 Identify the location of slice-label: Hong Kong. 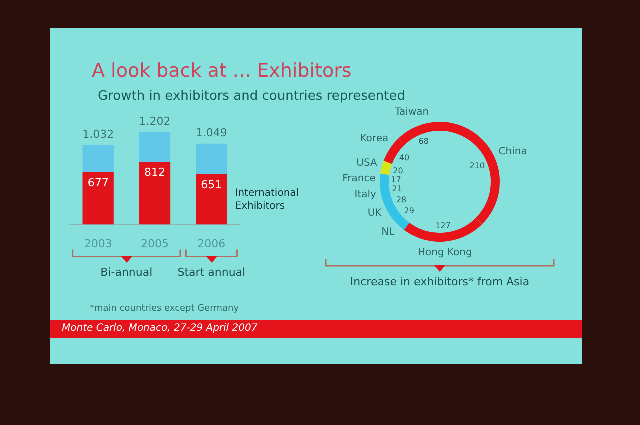
(445, 252).